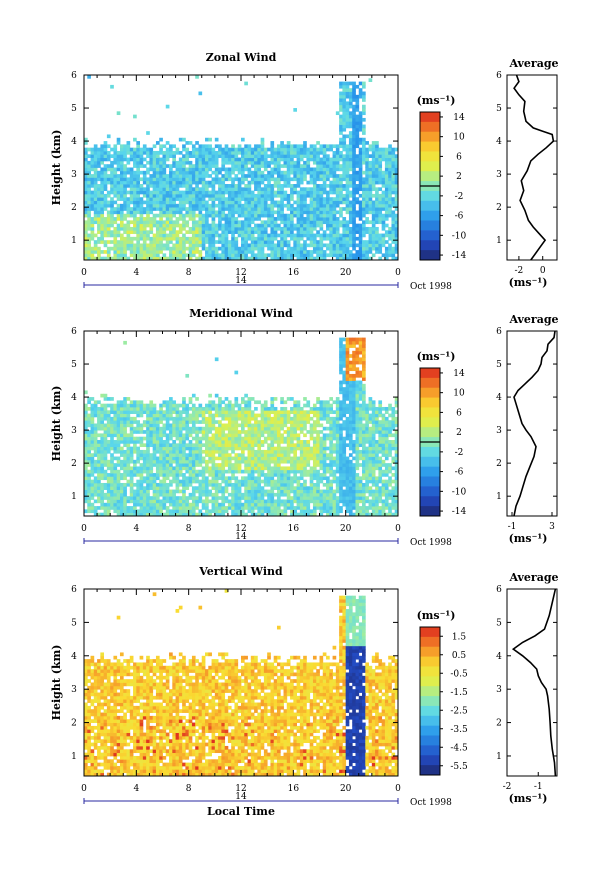 The height and width of the screenshot is (873, 610). What do you see at coordinates (431, 287) in the screenshot?
I see `date-bar-month-year: Oct 1998` at bounding box center [431, 287].